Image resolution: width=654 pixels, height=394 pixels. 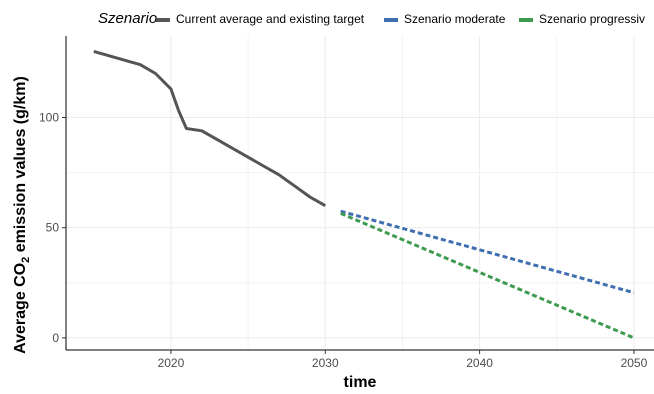 What do you see at coordinates (487, 252) in the screenshot?
I see `series-line-moderate` at bounding box center [487, 252].